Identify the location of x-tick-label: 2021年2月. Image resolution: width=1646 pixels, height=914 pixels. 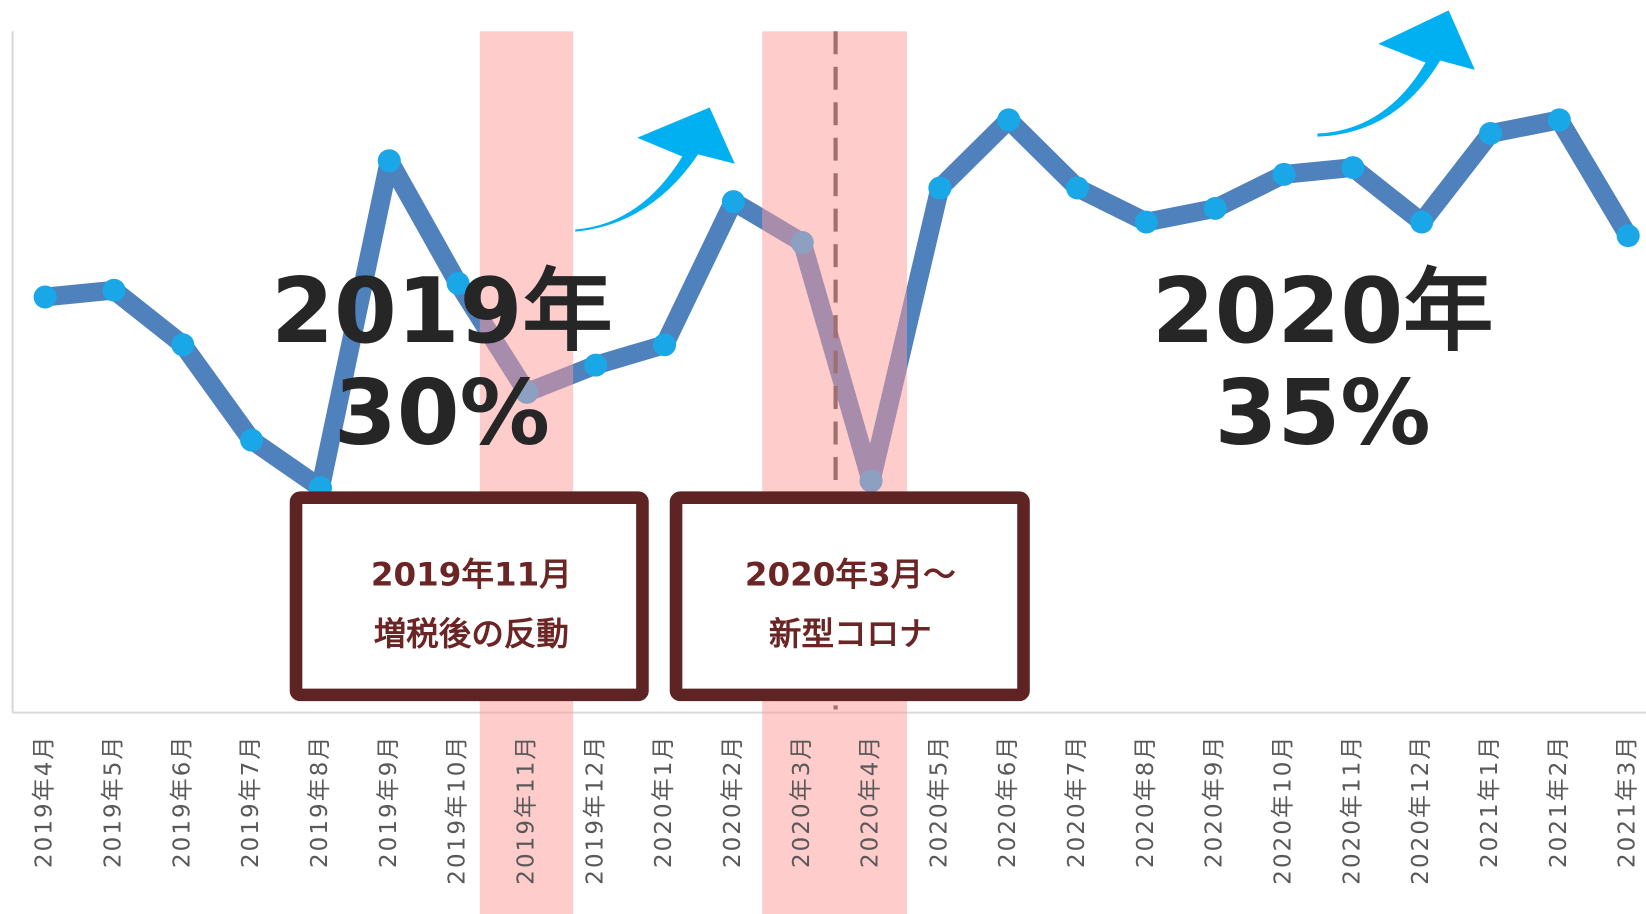
(1559, 801).